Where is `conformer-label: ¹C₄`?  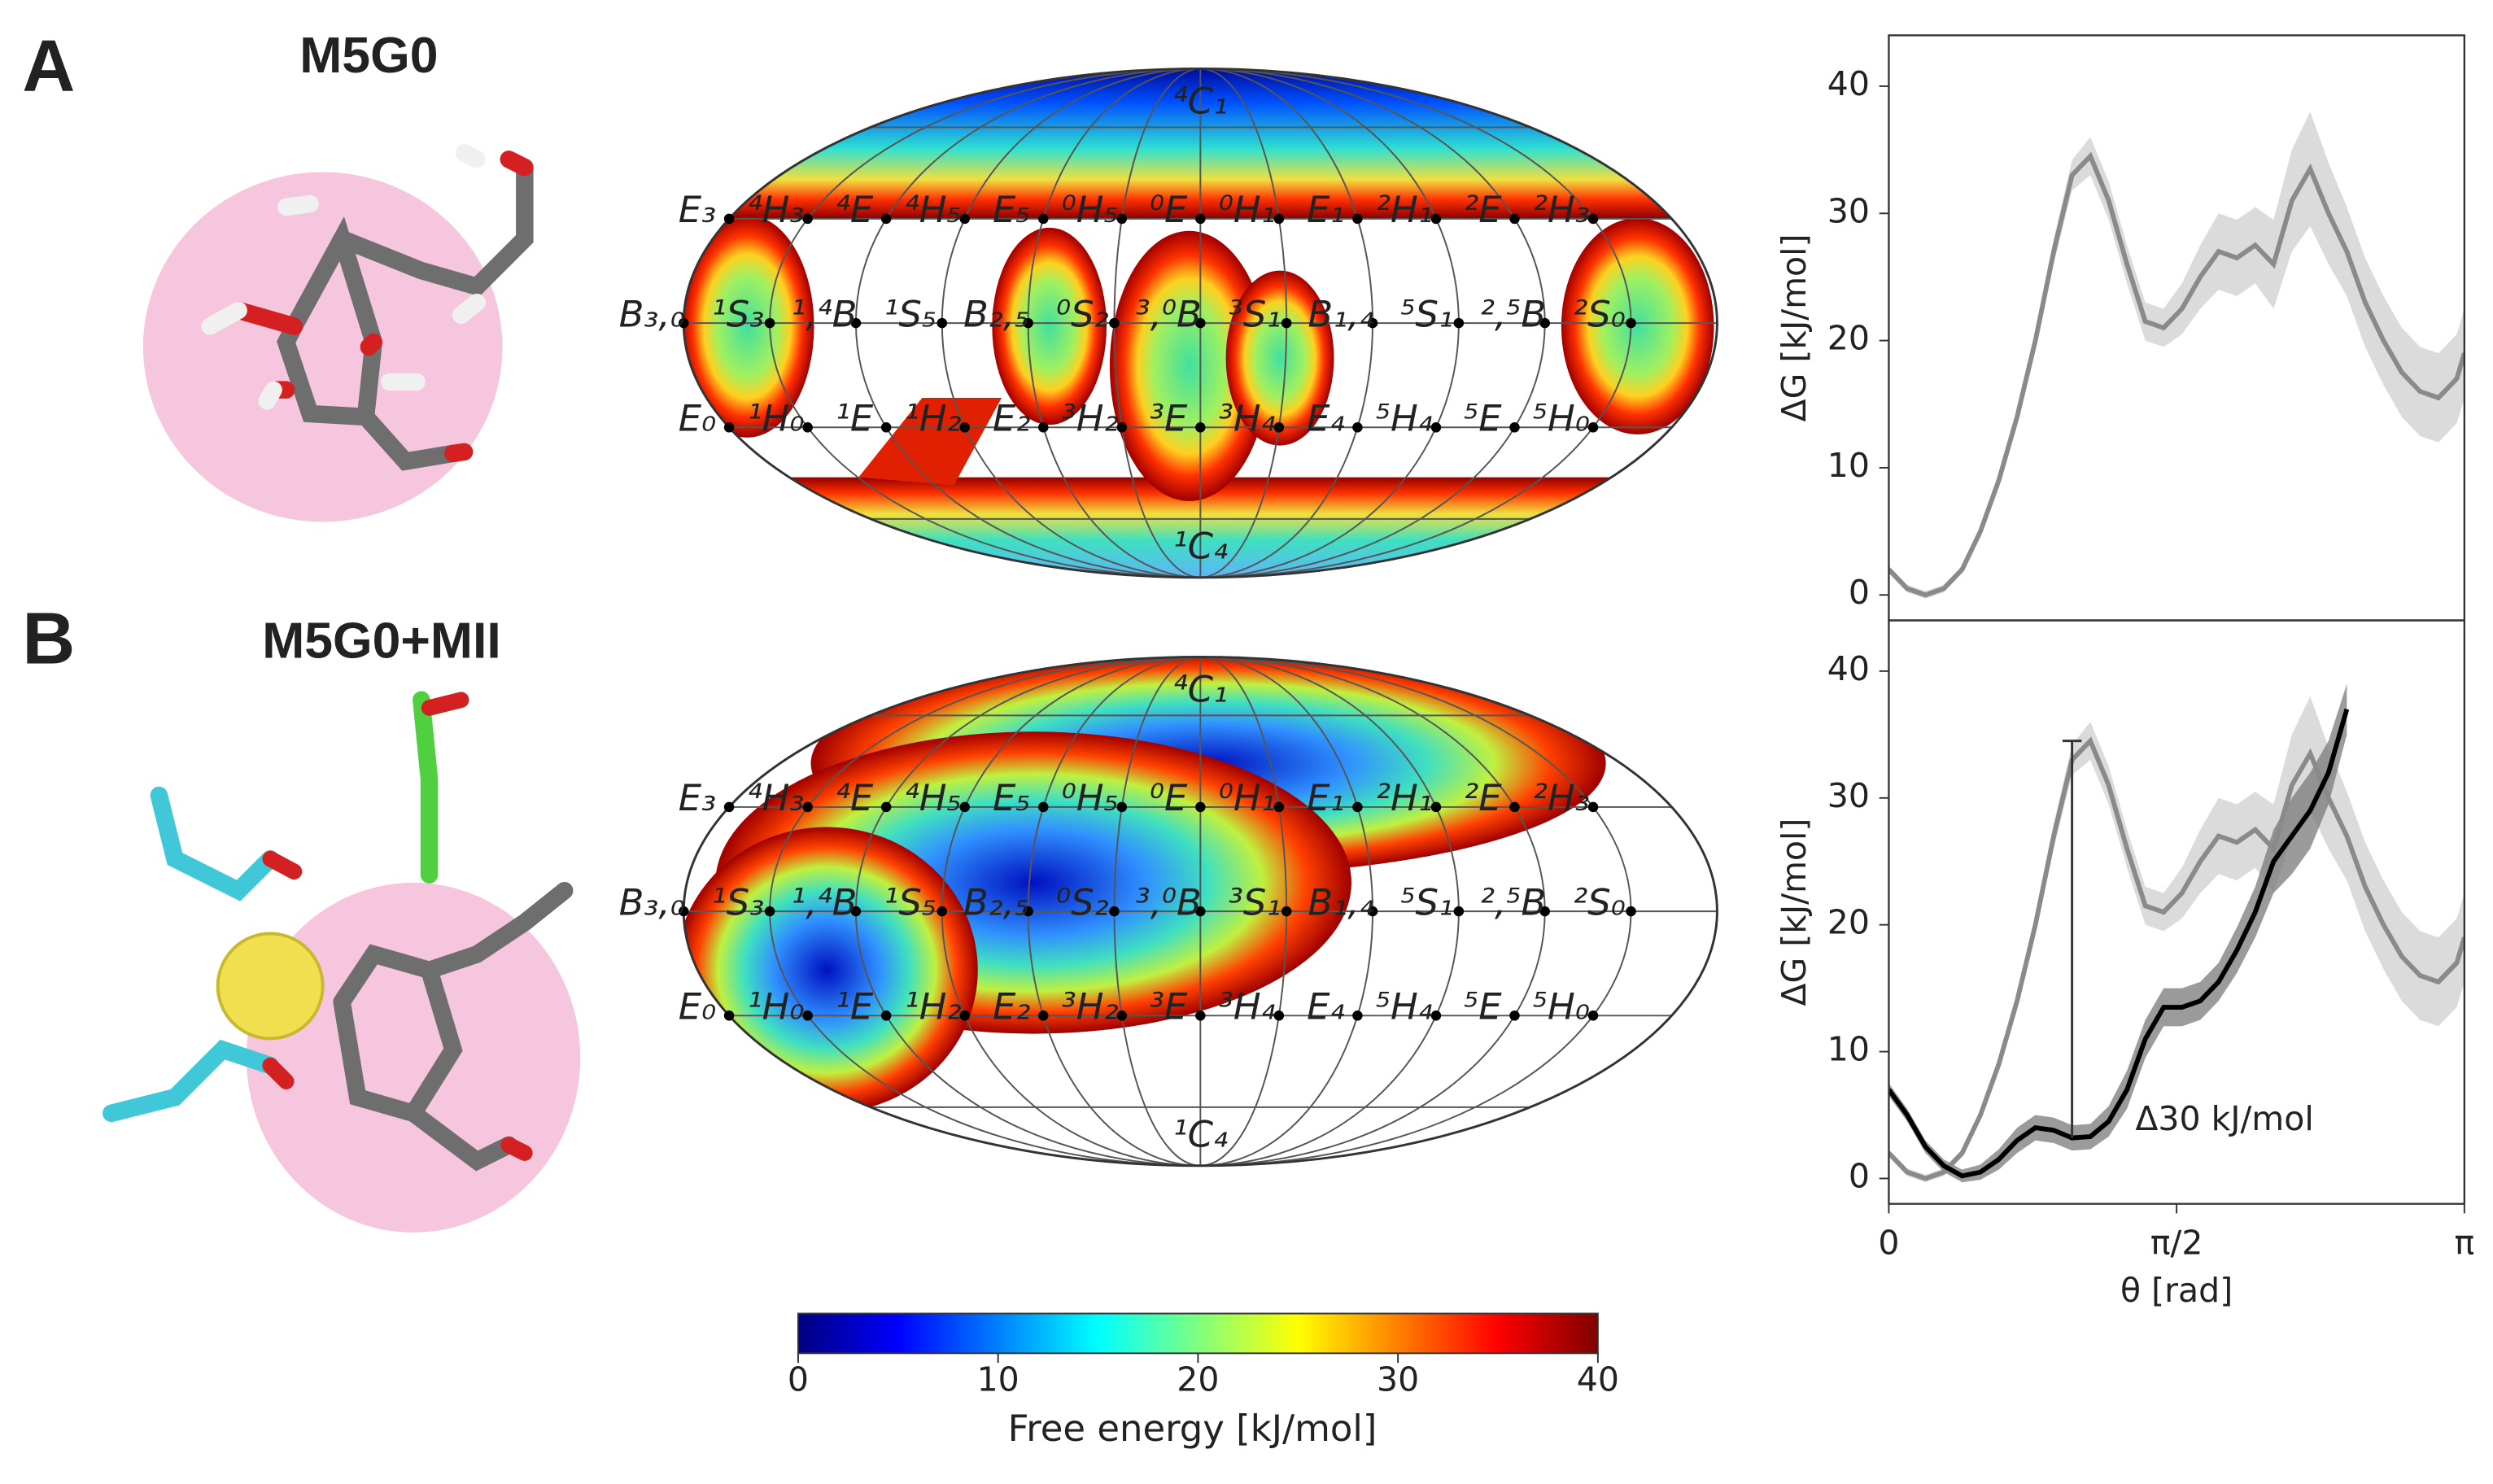
conformer-label: ¹C₄ is located at coordinates (1200, 1135).